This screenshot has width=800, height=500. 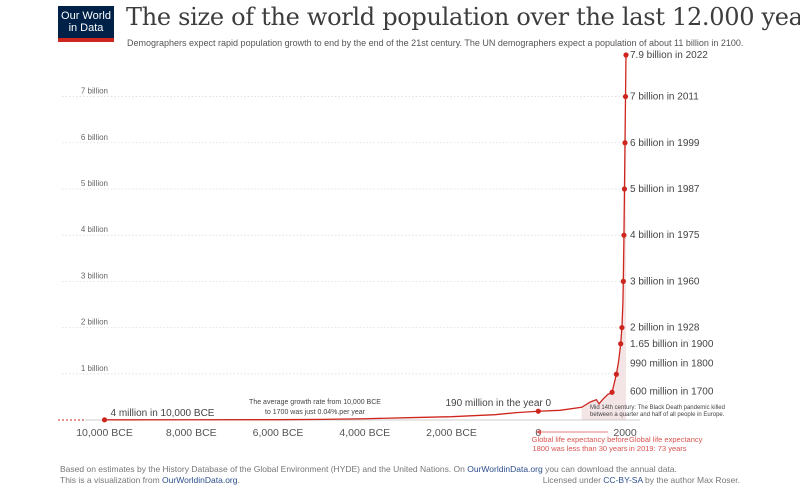 What do you see at coordinates (672, 363) in the screenshot?
I see `data-marker-label: 990 million in 1800` at bounding box center [672, 363].